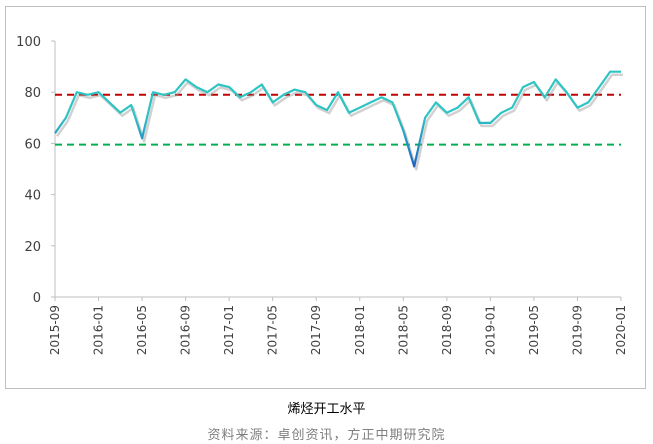  Describe the element at coordinates (621, 330) in the screenshot. I see `x-tick-label: 2020-01` at that location.